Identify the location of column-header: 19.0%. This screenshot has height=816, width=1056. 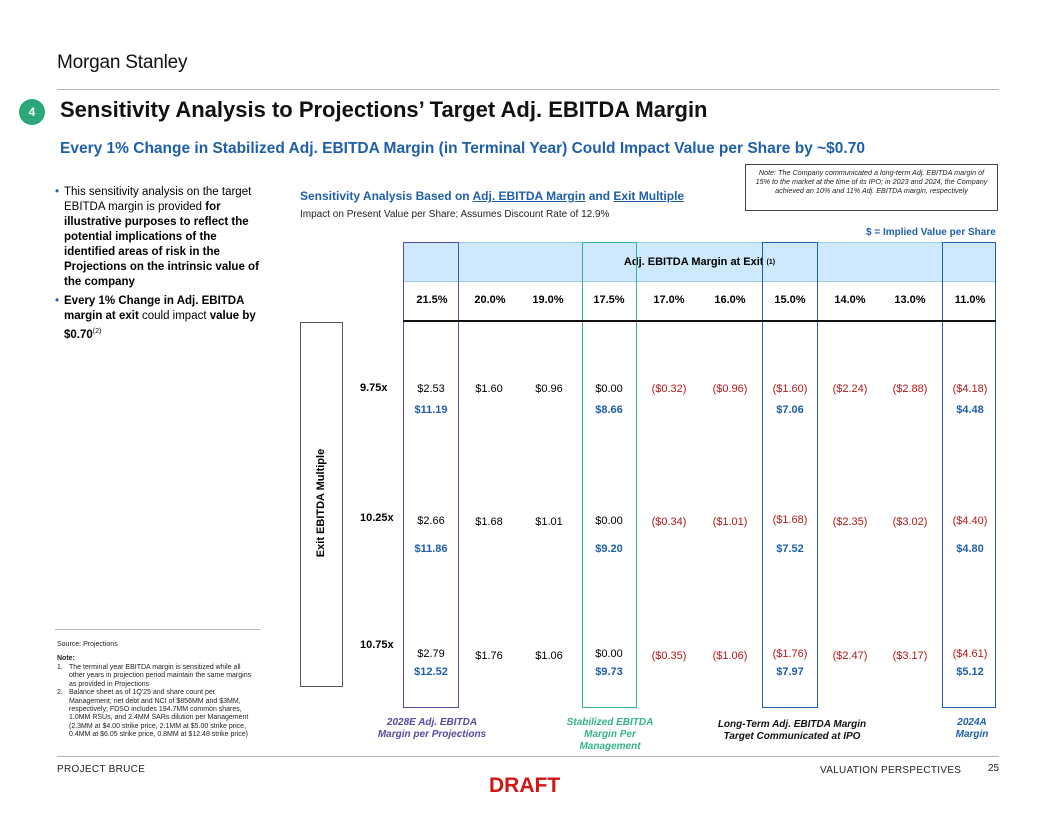
(548, 300).